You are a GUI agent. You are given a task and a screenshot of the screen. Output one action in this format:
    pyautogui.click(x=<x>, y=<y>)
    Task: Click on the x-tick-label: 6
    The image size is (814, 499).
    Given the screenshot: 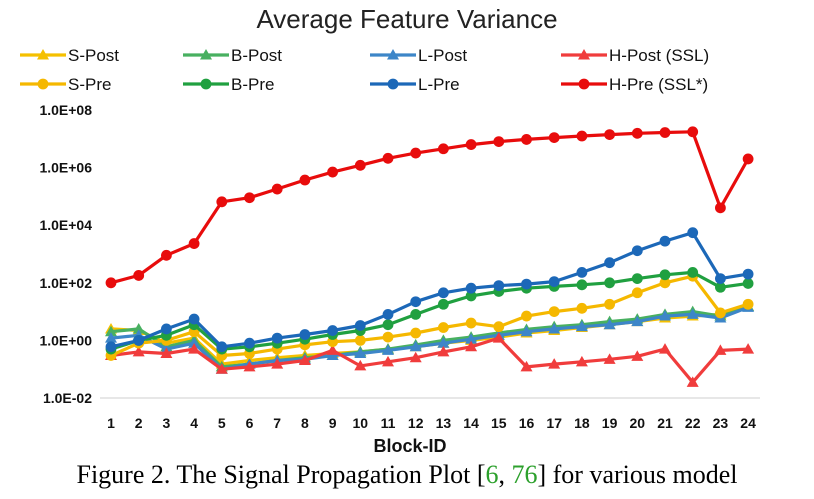 What is the action you would take?
    pyautogui.click(x=250, y=423)
    